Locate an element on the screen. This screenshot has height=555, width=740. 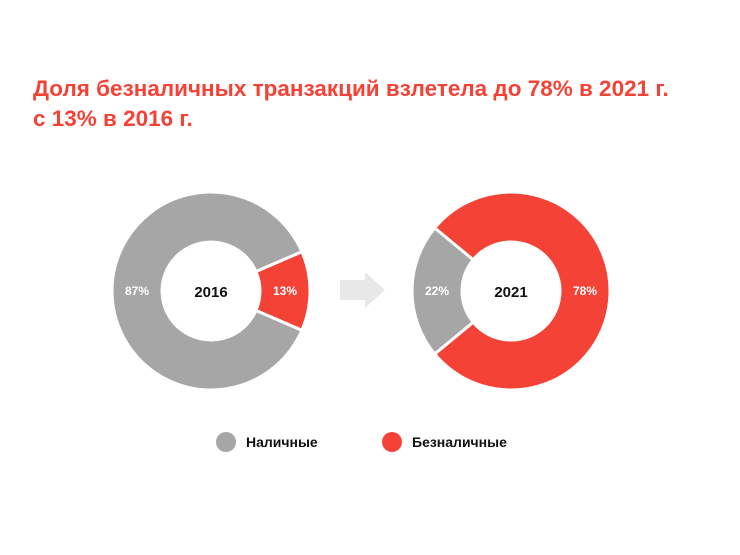
donut-center-label: 2021 is located at coordinates (510, 292).